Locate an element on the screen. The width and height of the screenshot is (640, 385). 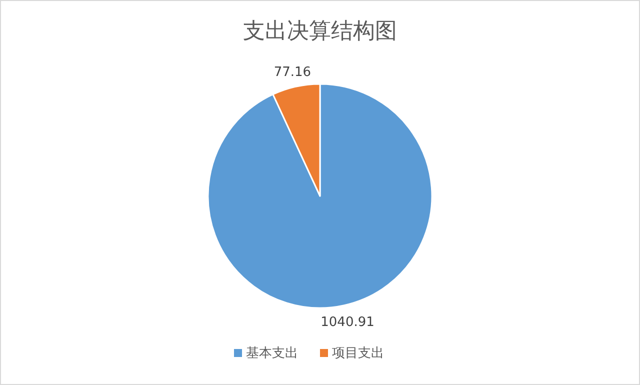
legend-label: 项目支出 is located at coordinates (358, 353).